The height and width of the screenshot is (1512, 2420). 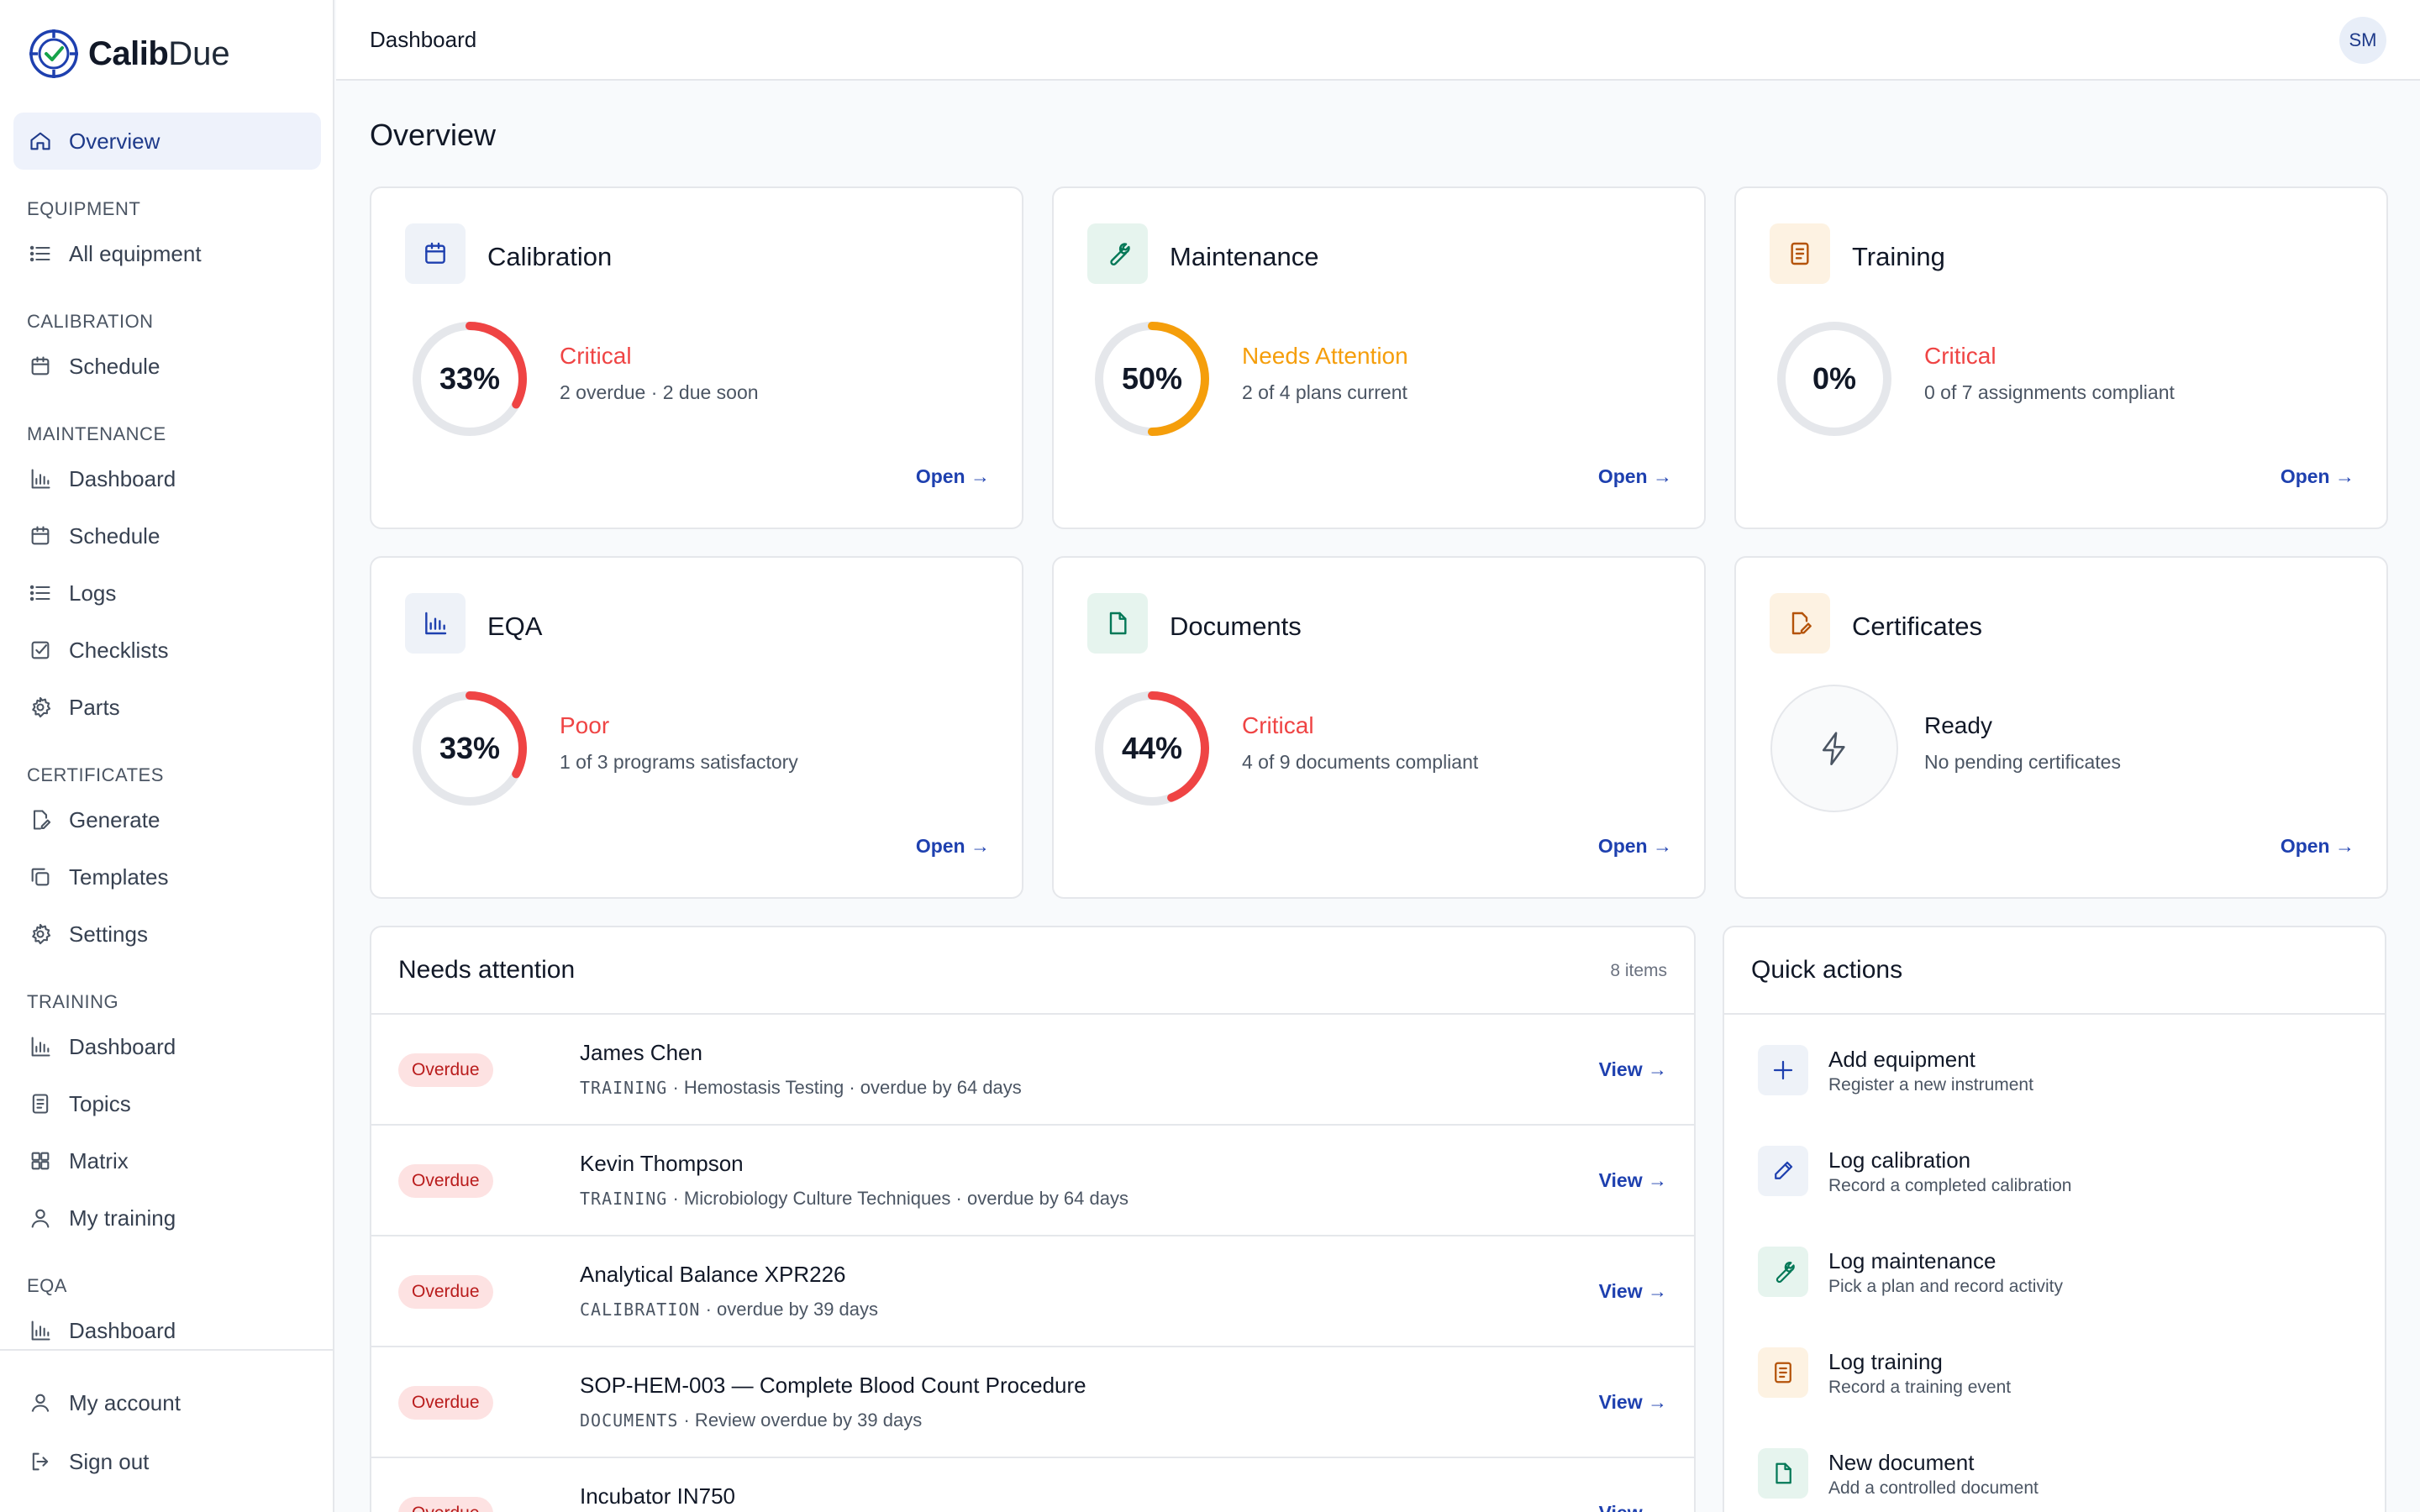 What do you see at coordinates (2054, 1466) in the screenshot?
I see `quick-action-new-document: New document Add a controlled document` at bounding box center [2054, 1466].